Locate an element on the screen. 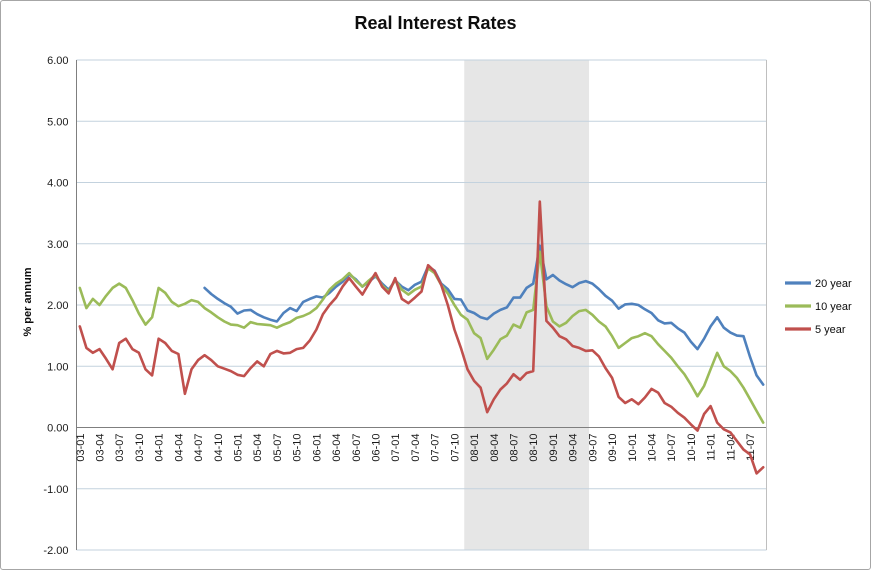 This screenshot has width=871, height=570. x-tick-label: 07-04 is located at coordinates (416, 448).